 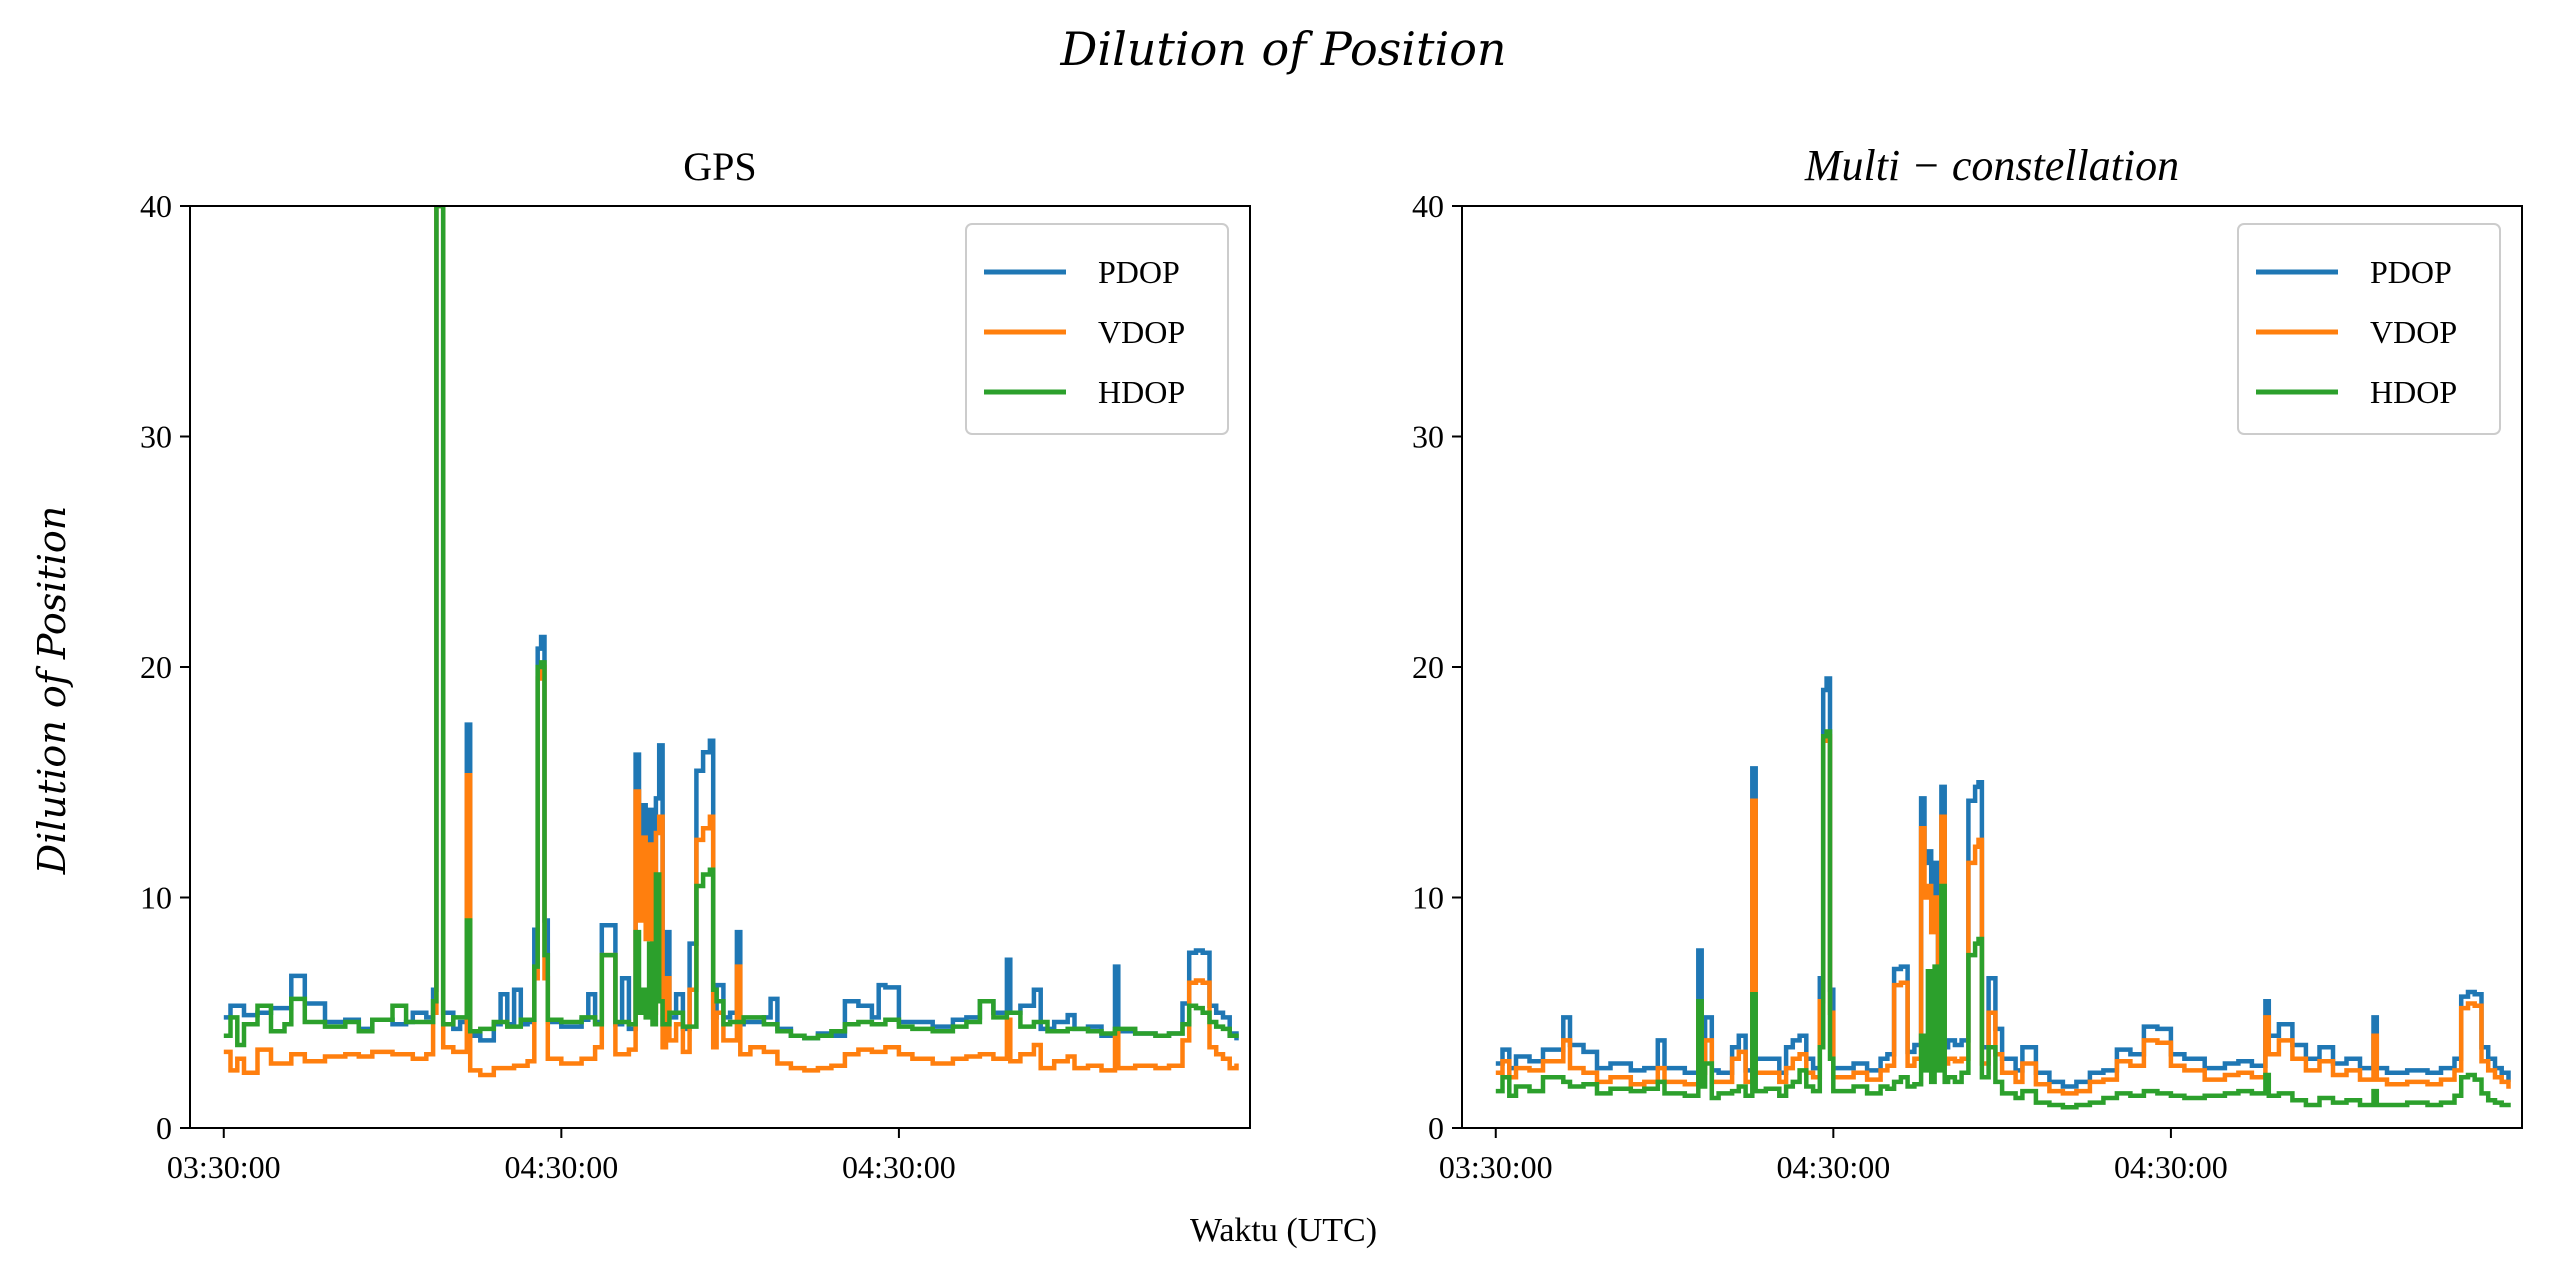 What do you see at coordinates (719, 166) in the screenshot?
I see `gps-chart-title: GPS` at bounding box center [719, 166].